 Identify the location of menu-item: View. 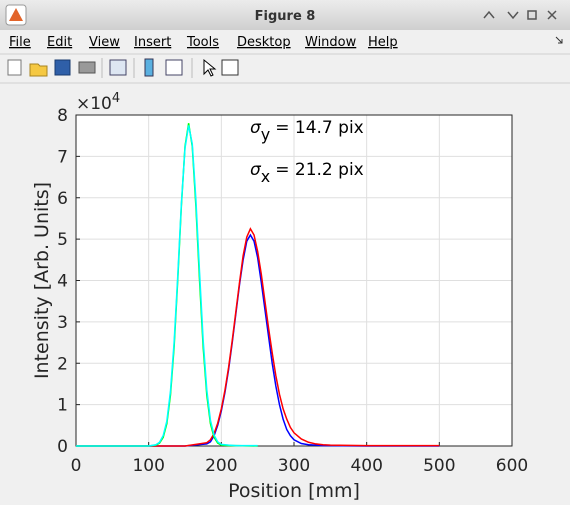
(104, 42).